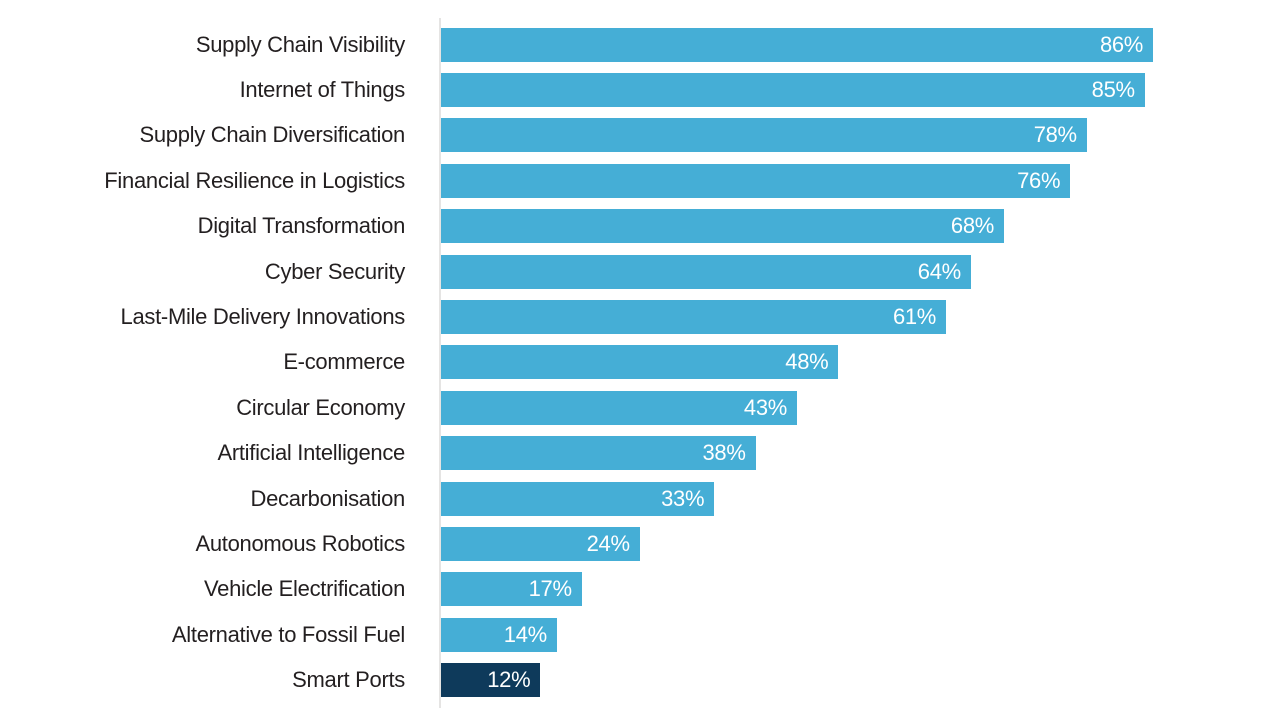 The width and height of the screenshot is (1280, 720). What do you see at coordinates (855, 453) in the screenshot?
I see `bar-area: 38%` at bounding box center [855, 453].